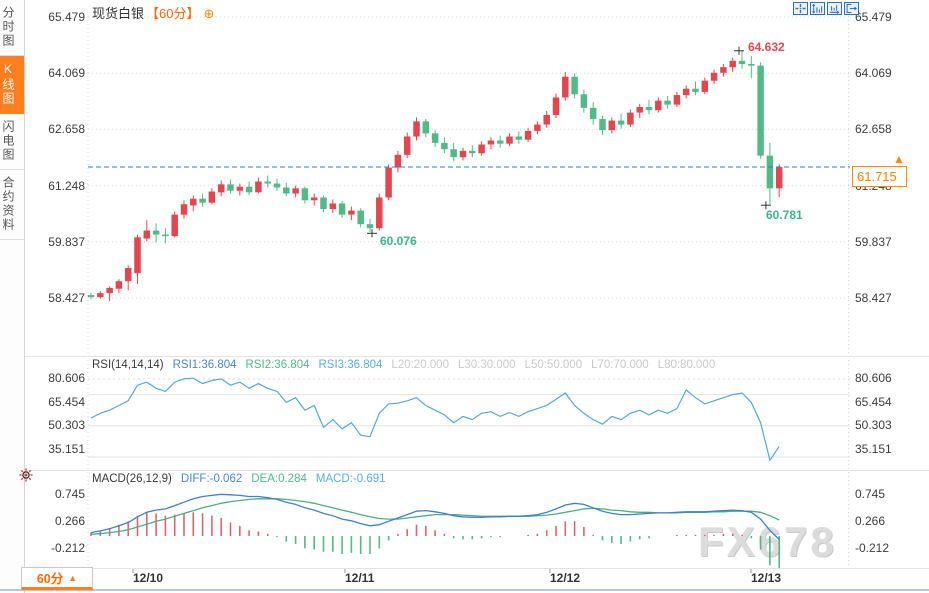 This screenshot has height=593, width=929. Describe the element at coordinates (477, 470) in the screenshot. I see `divider-rsi-macd` at that location.